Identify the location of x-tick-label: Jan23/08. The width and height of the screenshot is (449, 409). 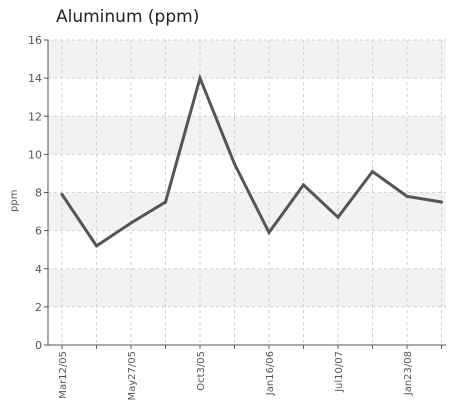
(408, 373).